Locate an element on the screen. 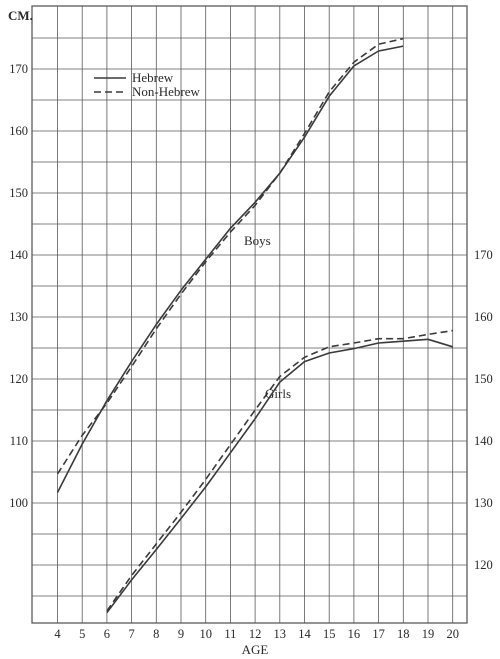 The width and height of the screenshot is (500, 659). x-tick-label: 12 is located at coordinates (255, 634).